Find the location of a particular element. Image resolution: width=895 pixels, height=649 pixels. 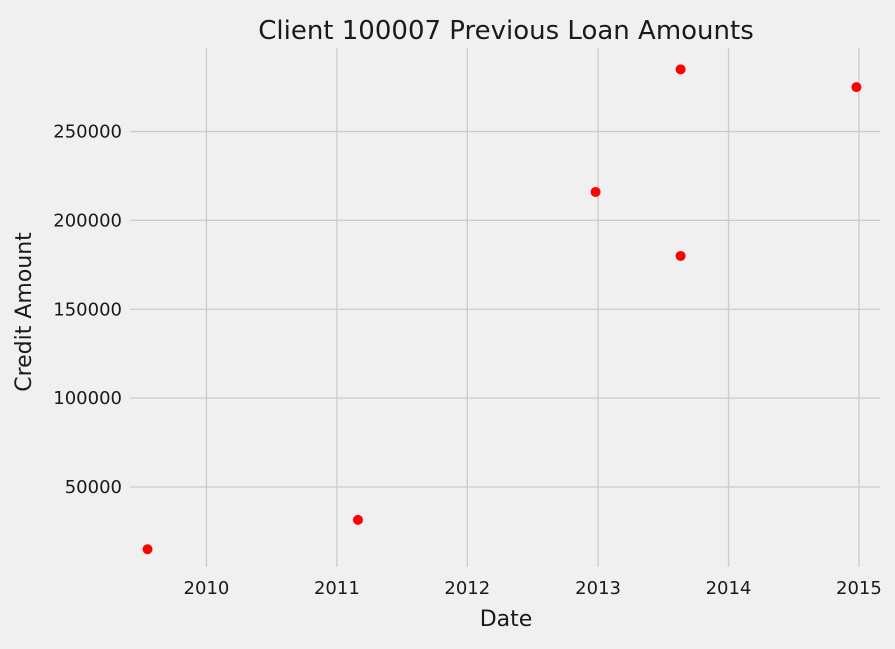

y-tick-label: 50000 is located at coordinates (93, 487).